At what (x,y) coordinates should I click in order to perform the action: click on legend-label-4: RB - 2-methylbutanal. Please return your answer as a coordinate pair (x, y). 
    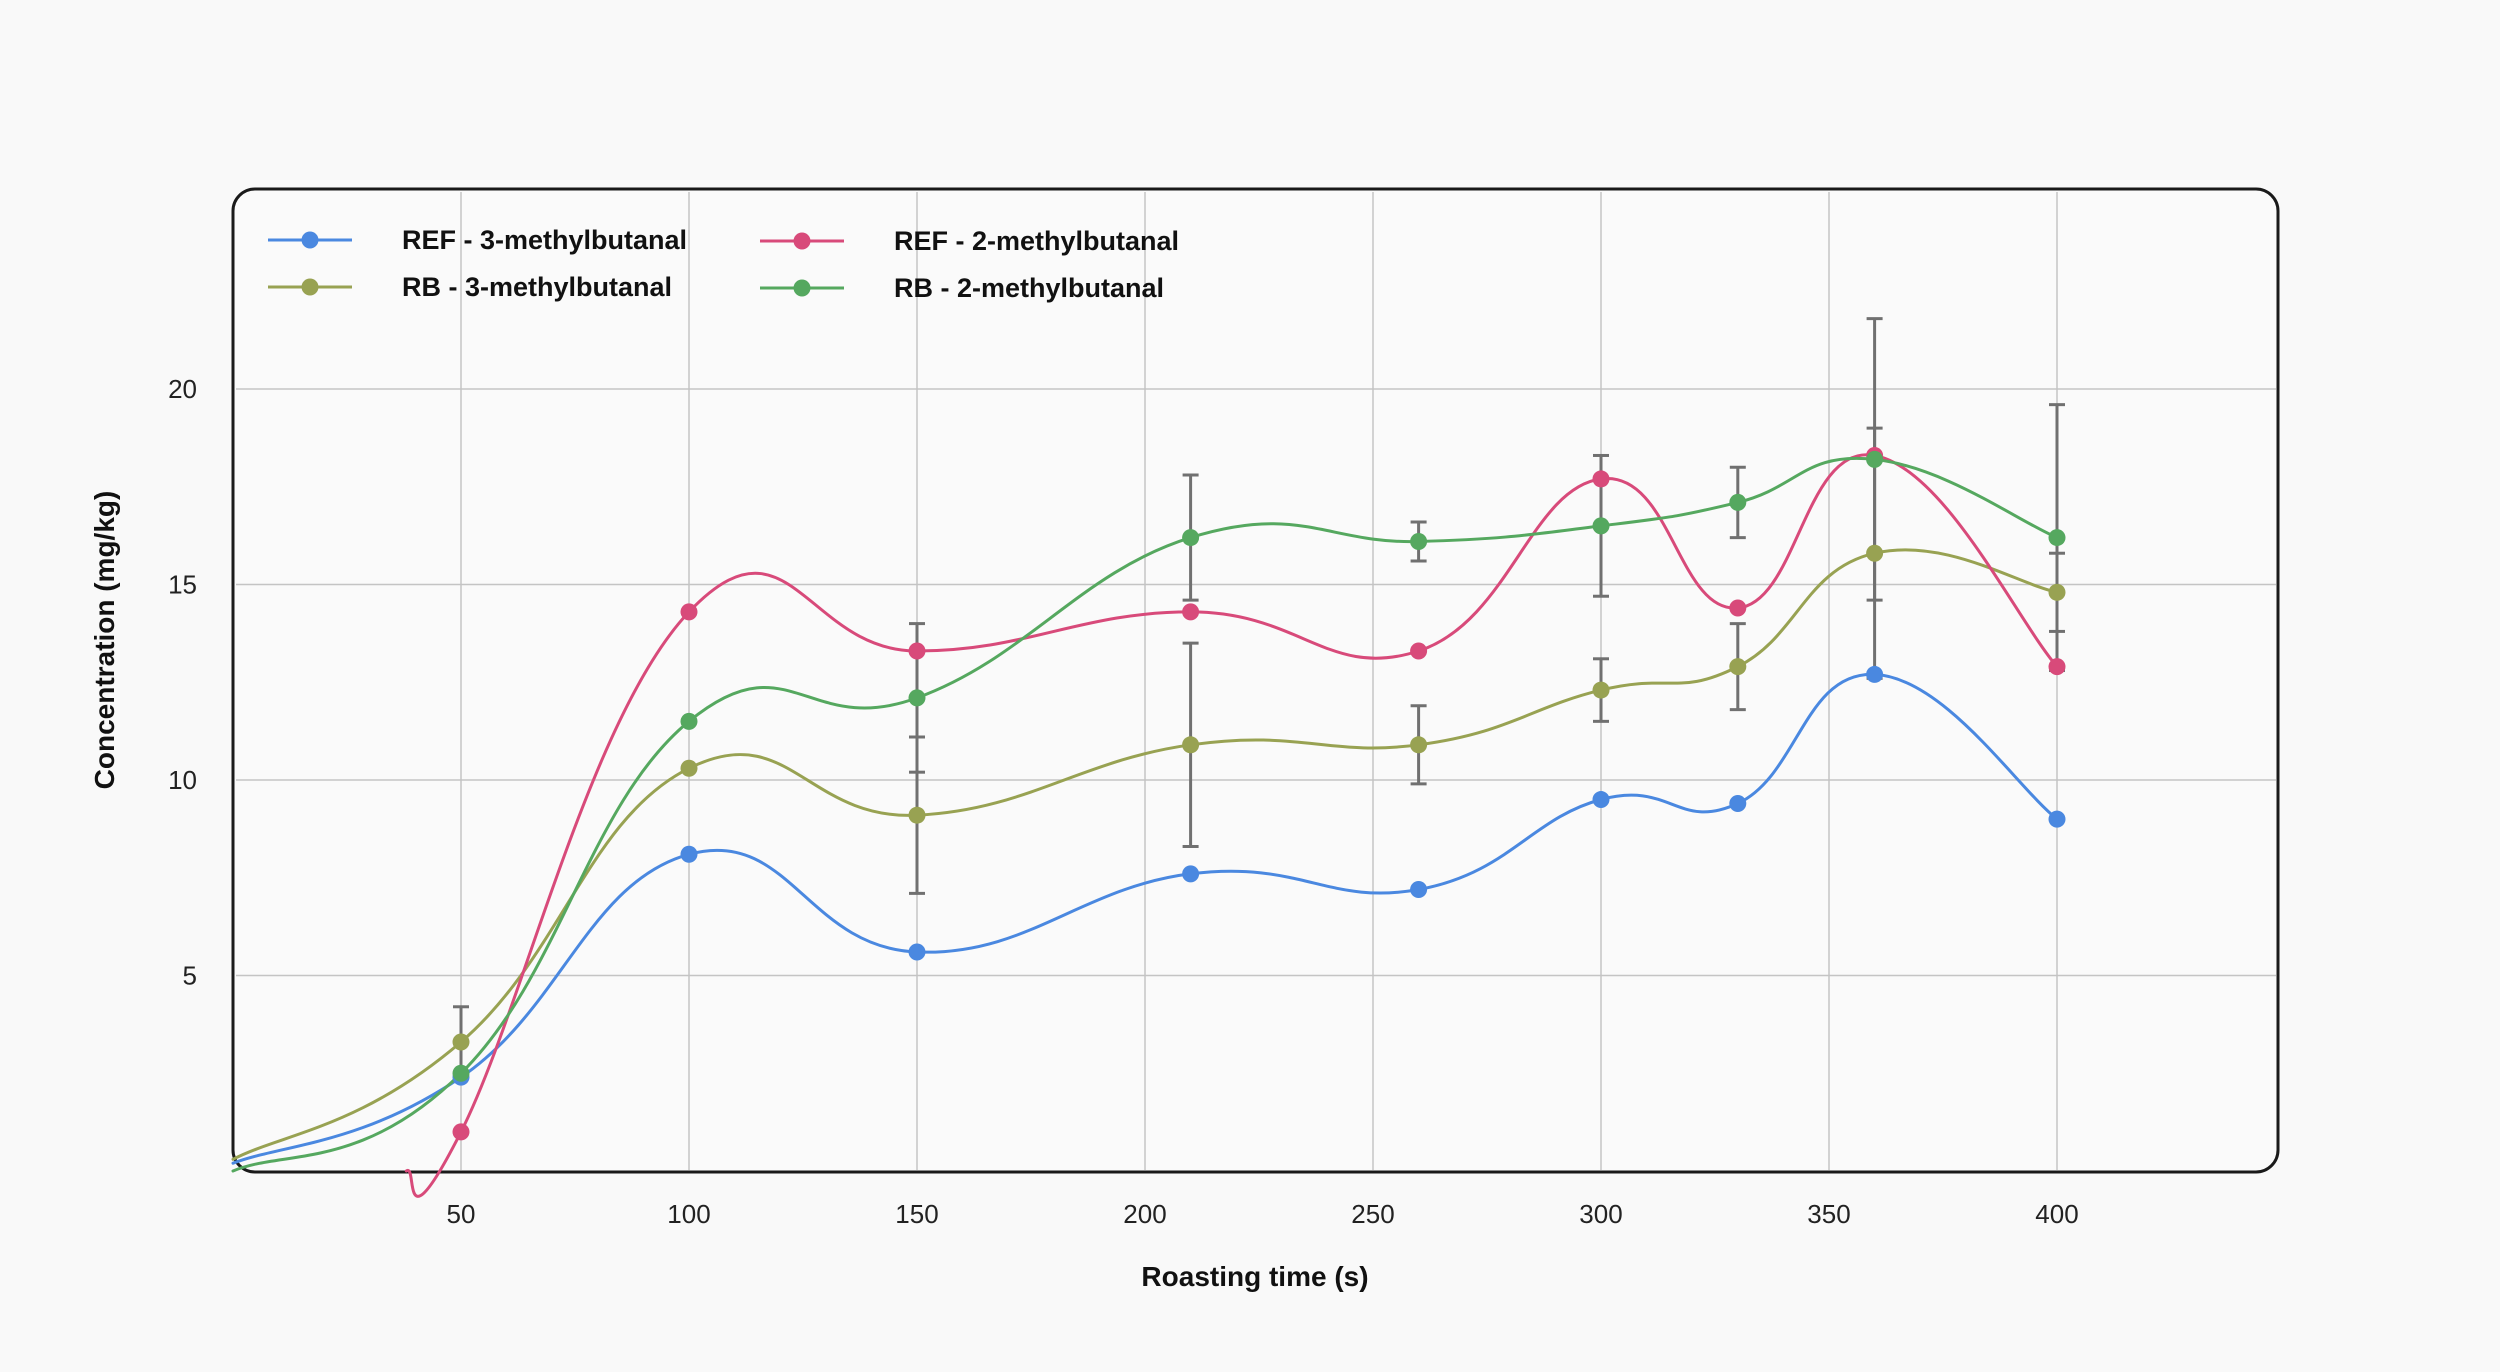
    Looking at the image, I should click on (1029, 288).